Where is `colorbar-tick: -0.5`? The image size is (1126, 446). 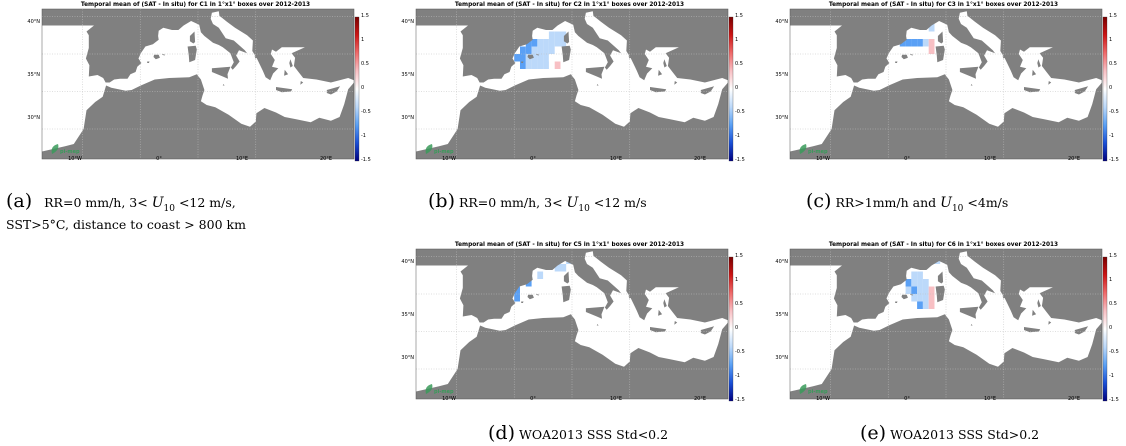 colorbar-tick: -0.5 is located at coordinates (1114, 352).